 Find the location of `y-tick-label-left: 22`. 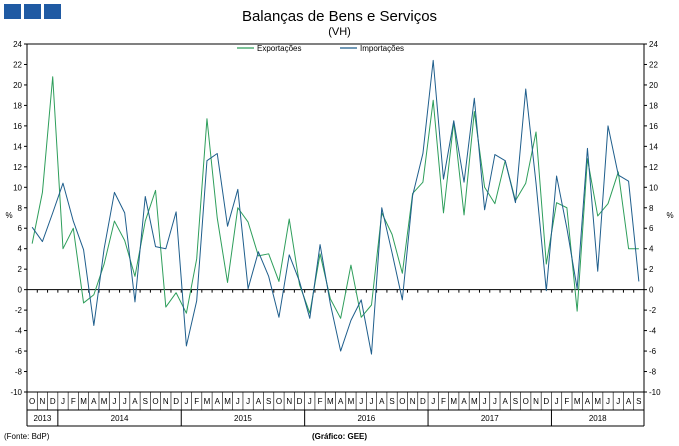

y-tick-label-left: 22 is located at coordinates (17, 64).